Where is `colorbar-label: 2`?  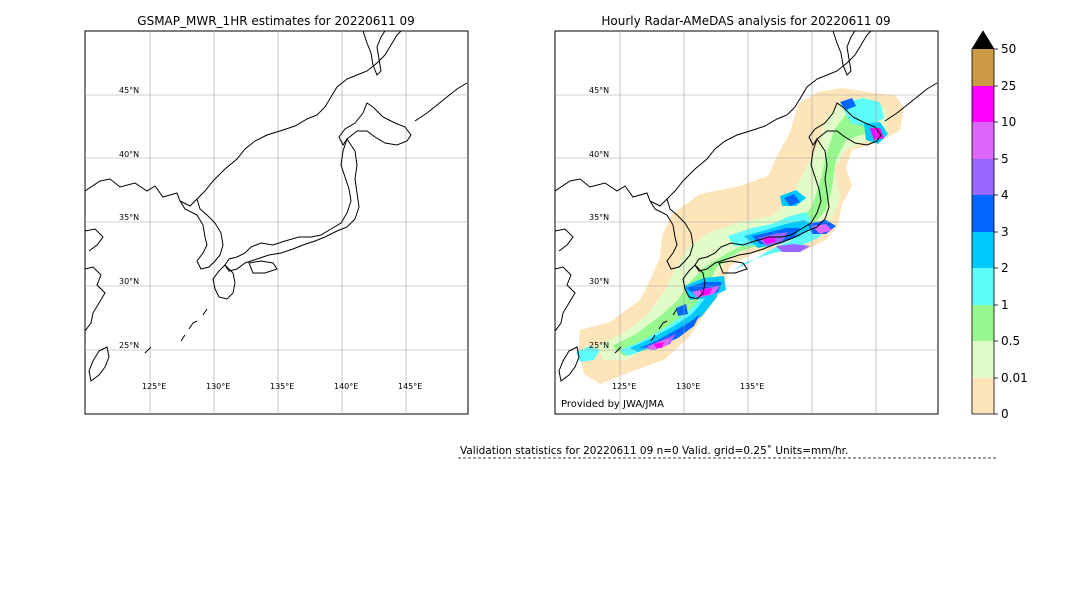
colorbar-label: 2 is located at coordinates (1005, 268).